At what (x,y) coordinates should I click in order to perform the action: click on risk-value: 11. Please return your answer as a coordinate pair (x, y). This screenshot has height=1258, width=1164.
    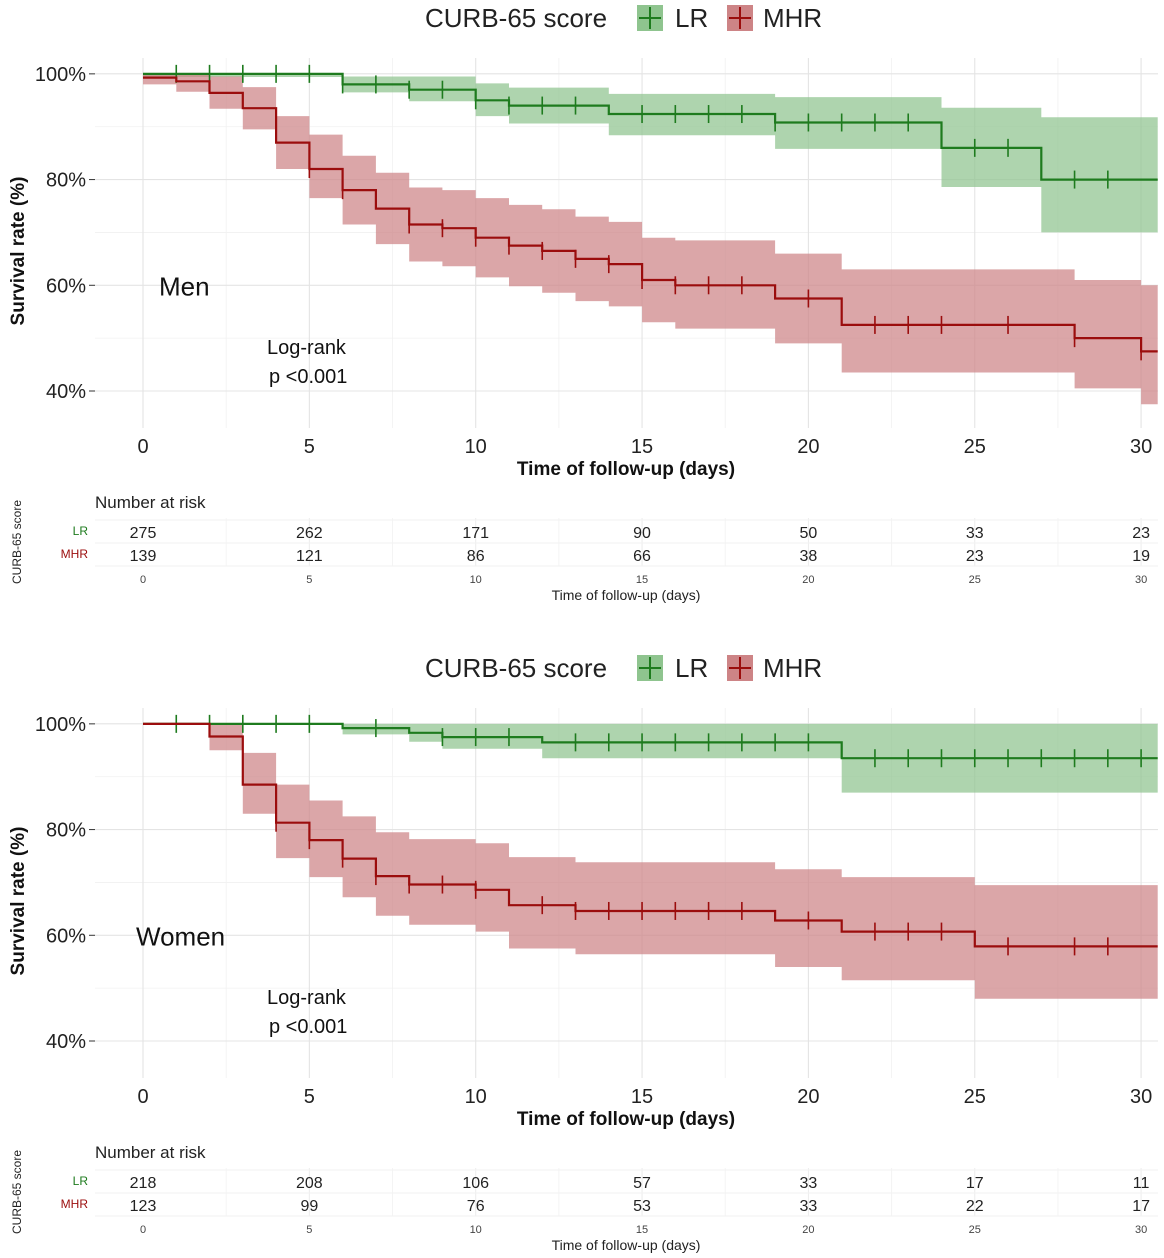
    Looking at the image, I should click on (1141, 1183).